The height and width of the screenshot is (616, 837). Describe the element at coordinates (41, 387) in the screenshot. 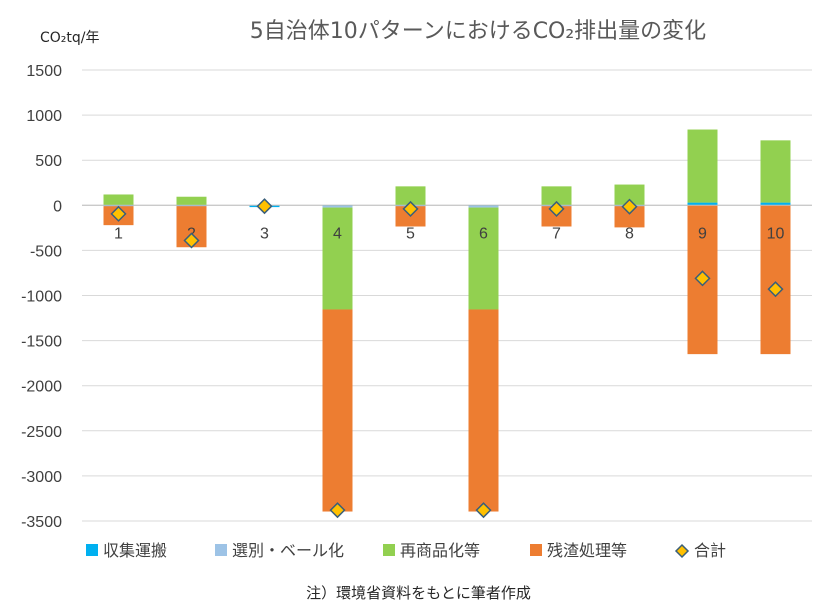

I see `y-tick-label: -2000` at that location.